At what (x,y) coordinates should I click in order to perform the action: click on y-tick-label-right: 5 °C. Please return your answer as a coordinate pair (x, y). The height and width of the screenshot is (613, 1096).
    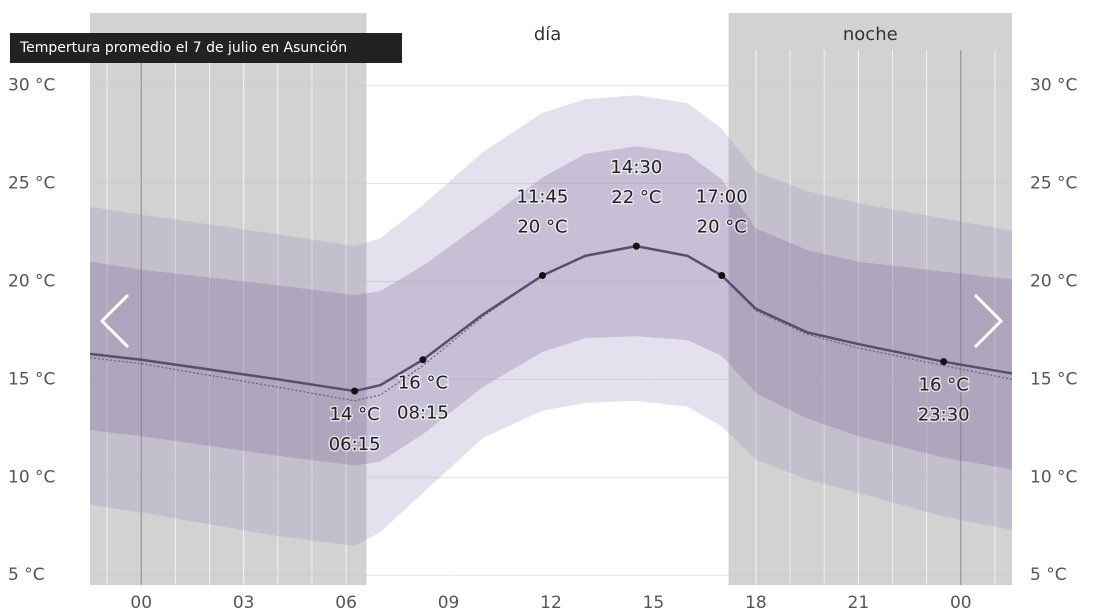
    Looking at the image, I should click on (1048, 575).